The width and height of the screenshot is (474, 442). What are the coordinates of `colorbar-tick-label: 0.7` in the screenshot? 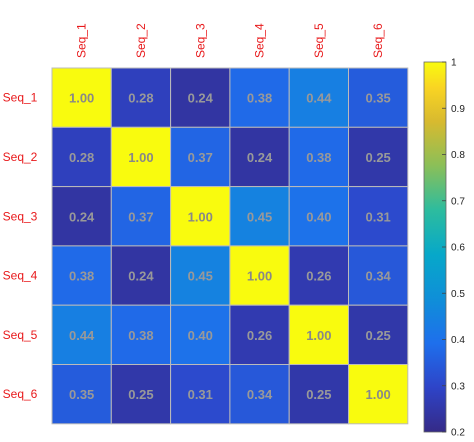 It's located at (458, 201).